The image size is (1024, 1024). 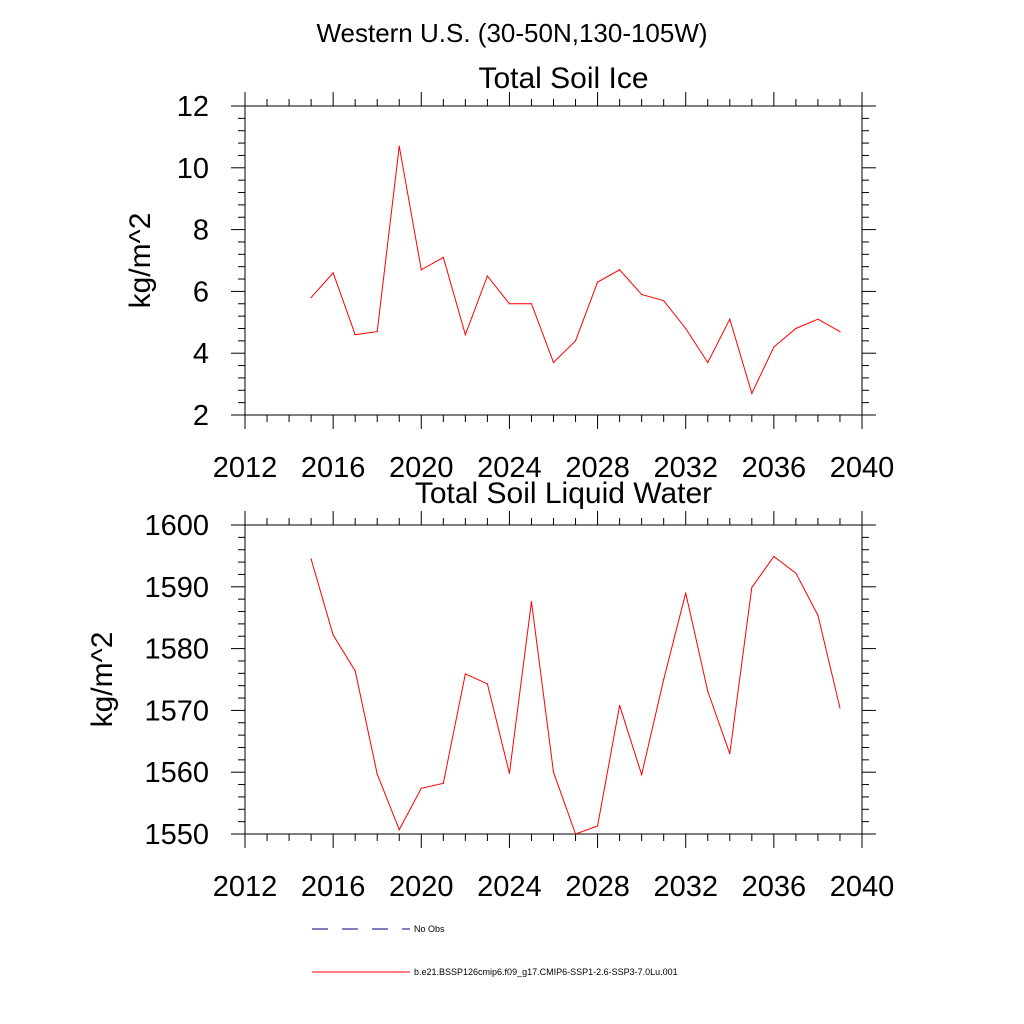 What do you see at coordinates (176, 835) in the screenshot?
I see `y-tick-label: 1550` at bounding box center [176, 835].